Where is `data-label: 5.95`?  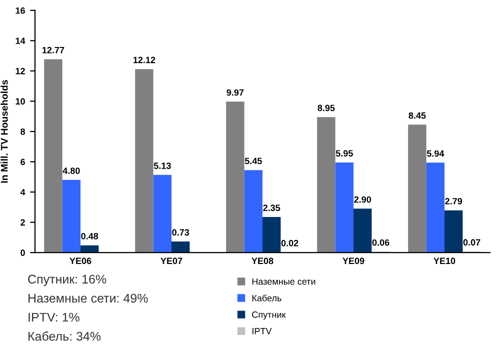 data-label: 5.95 is located at coordinates (344, 153).